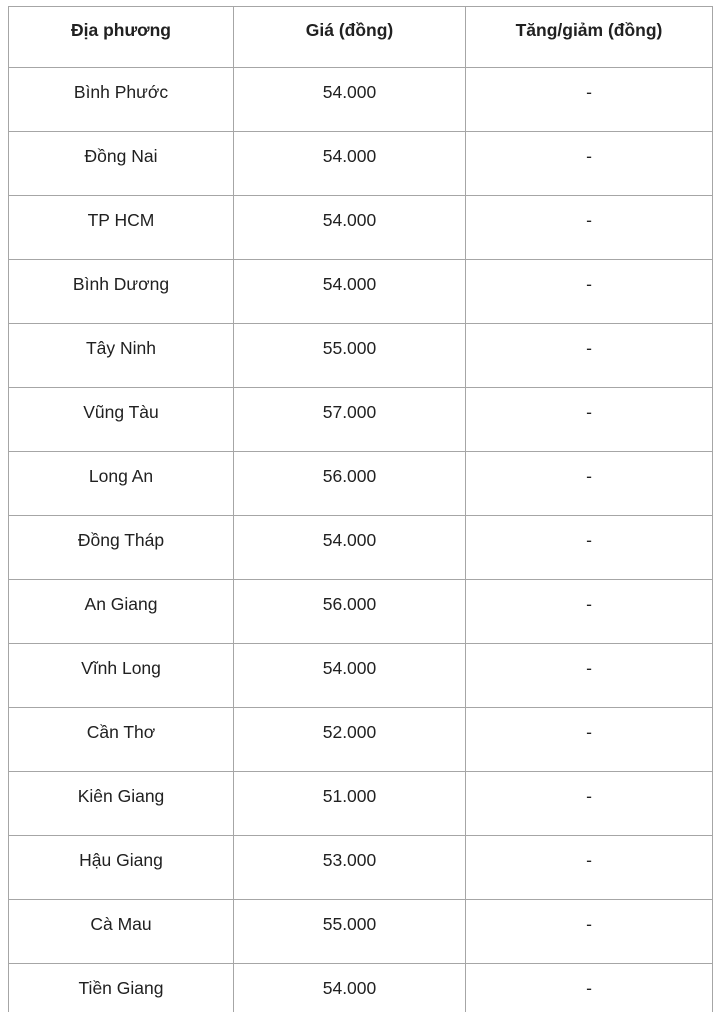  What do you see at coordinates (121, 987) in the screenshot?
I see `location-cell: Tiền Giang` at bounding box center [121, 987].